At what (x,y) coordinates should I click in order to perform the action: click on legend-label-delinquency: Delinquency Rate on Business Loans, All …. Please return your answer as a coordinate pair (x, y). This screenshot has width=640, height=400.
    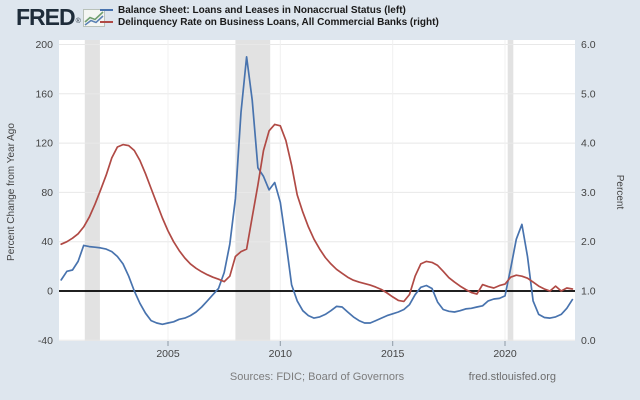
    Looking at the image, I should click on (278, 22).